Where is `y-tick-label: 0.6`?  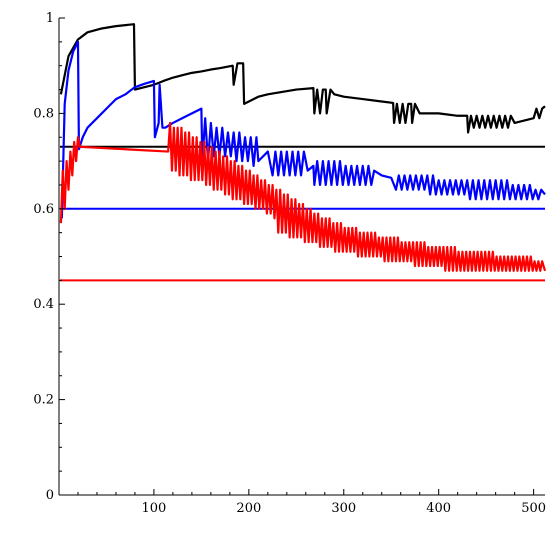 y-tick-label: 0.6 is located at coordinates (43, 209).